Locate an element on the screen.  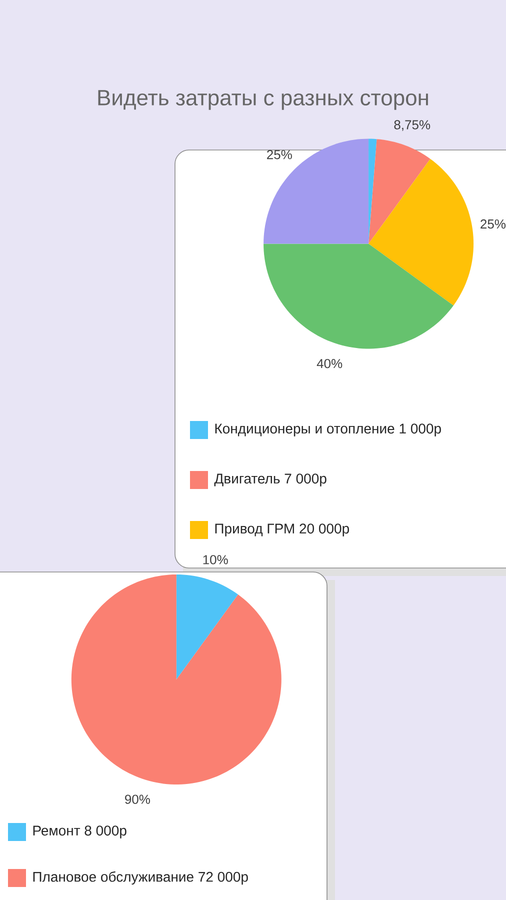
data-label: 8,75% is located at coordinates (412, 125).